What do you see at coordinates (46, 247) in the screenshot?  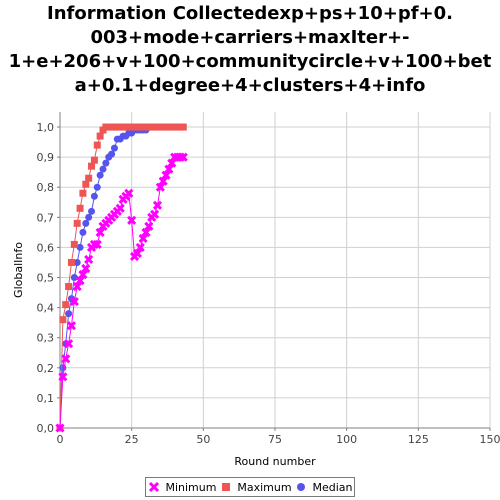 I see `y-tick-label: 0,6` at bounding box center [46, 247].